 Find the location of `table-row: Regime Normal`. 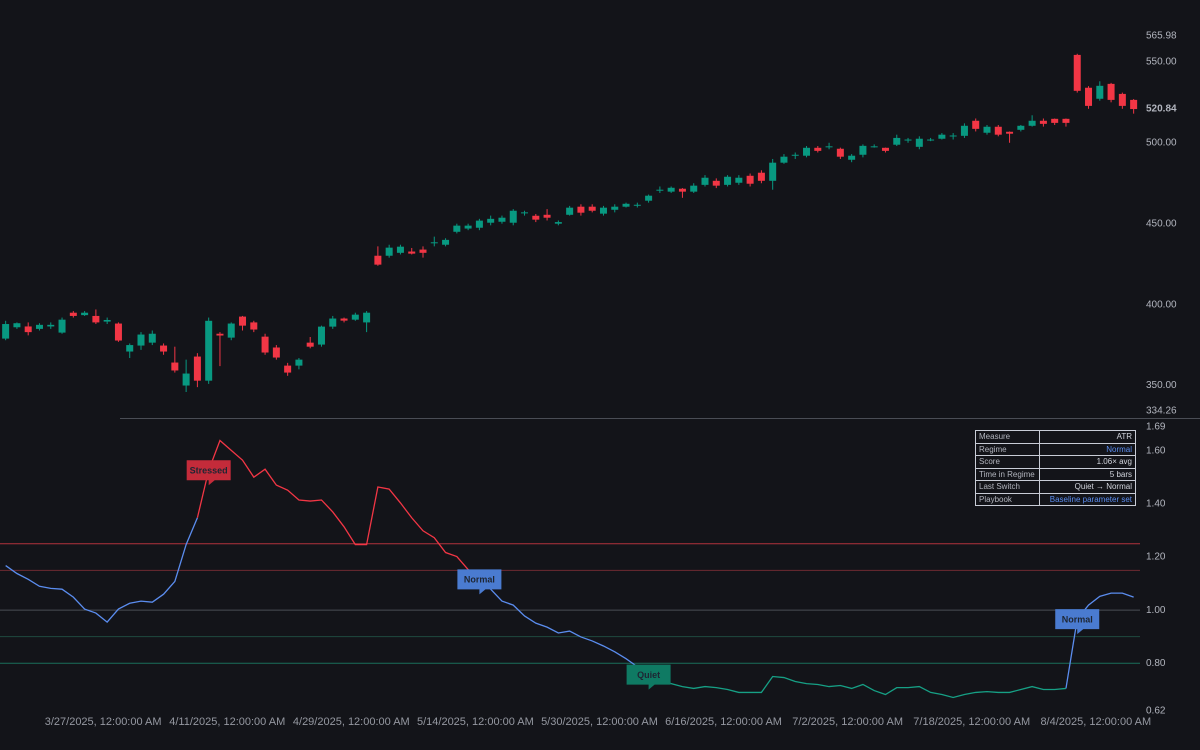

table-row: Regime Normal is located at coordinates (1055, 449).